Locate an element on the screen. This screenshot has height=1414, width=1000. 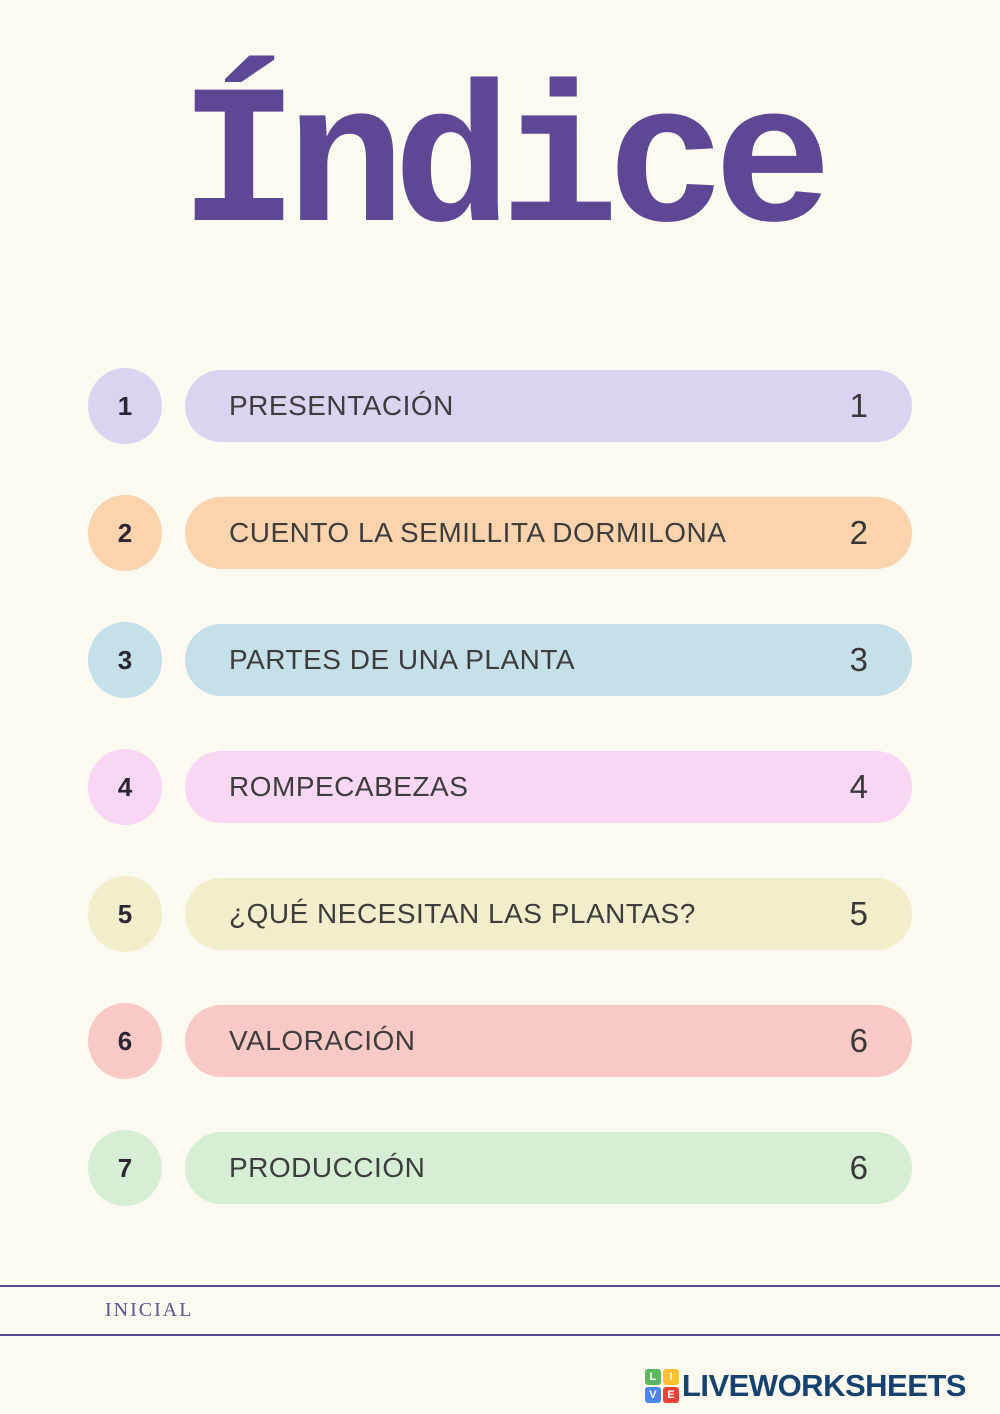
row-number-badge: 2 is located at coordinates (125, 533).